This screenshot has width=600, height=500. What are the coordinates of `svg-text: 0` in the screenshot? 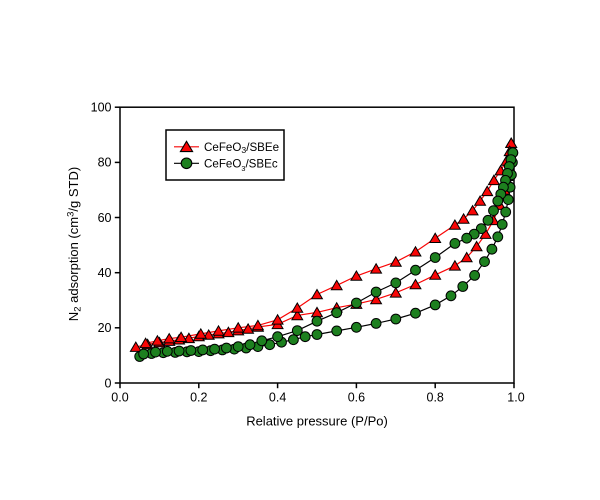 It's located at (108, 383).